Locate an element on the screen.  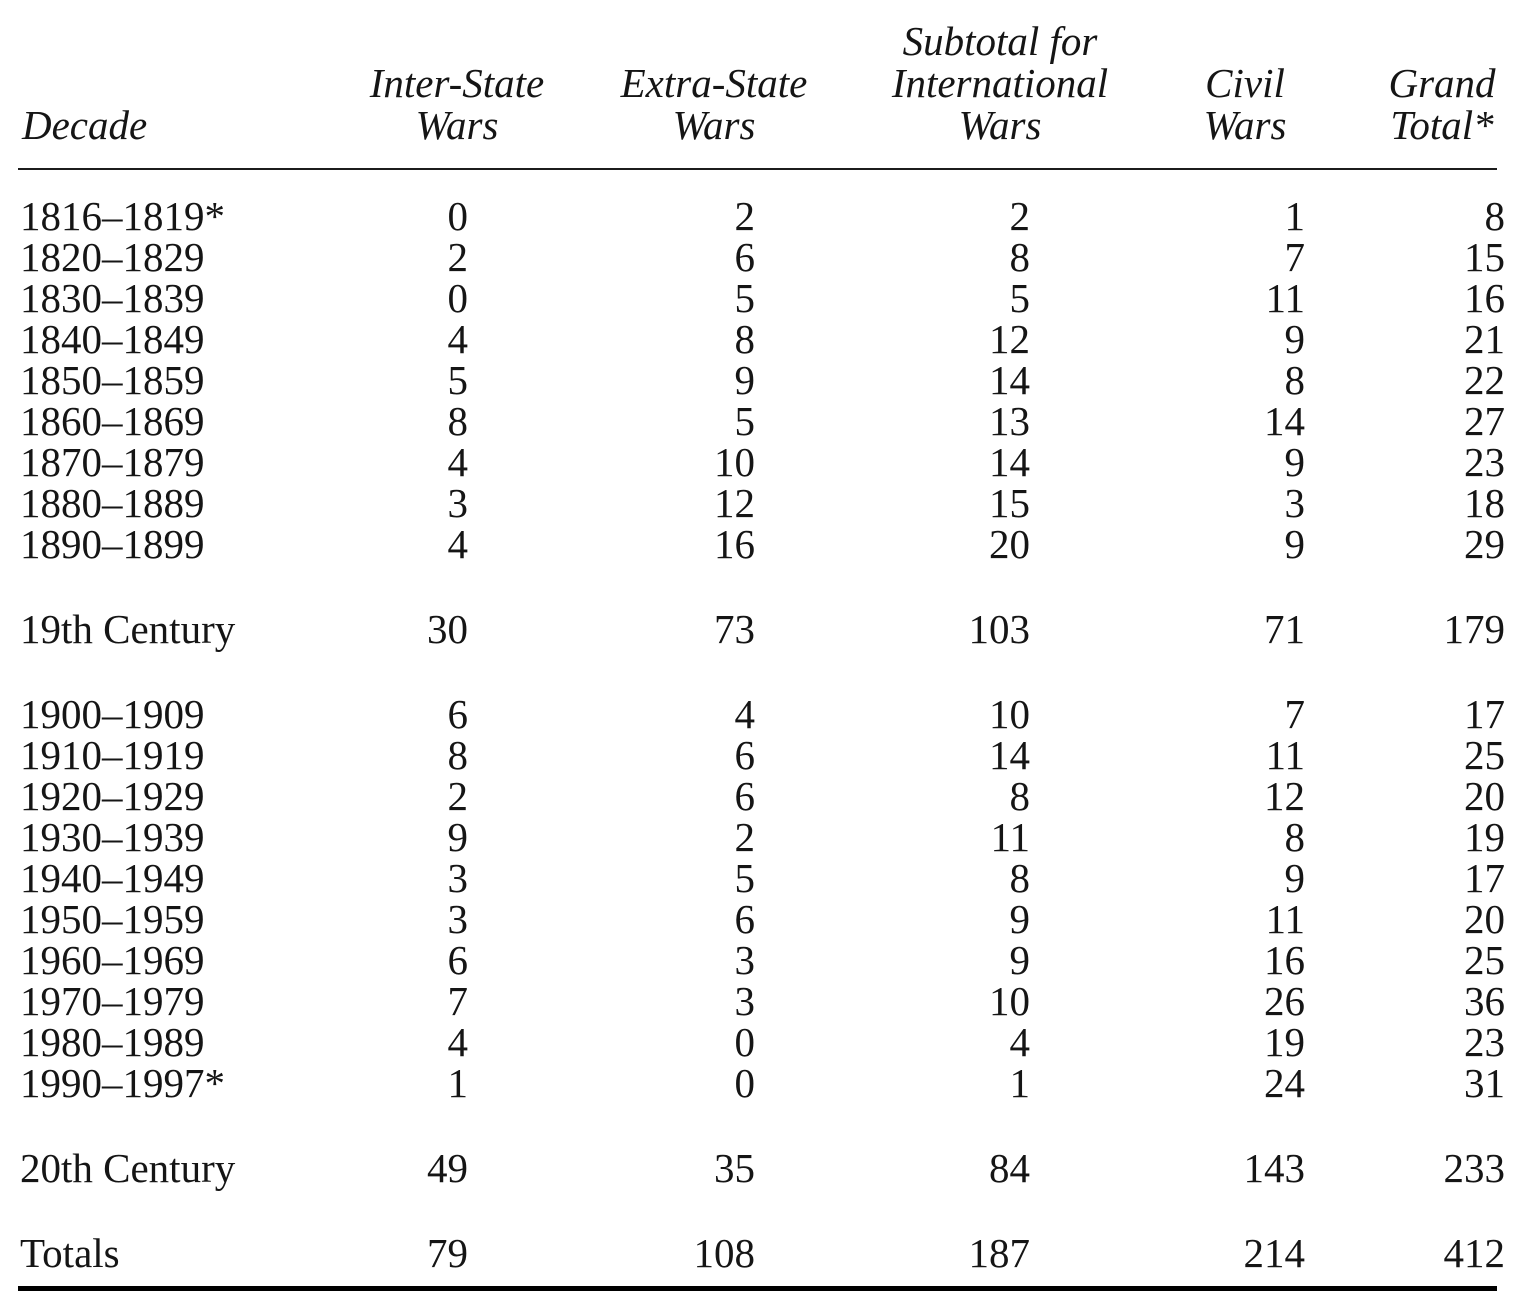
cell-value: 18 is located at coordinates (1484, 503).